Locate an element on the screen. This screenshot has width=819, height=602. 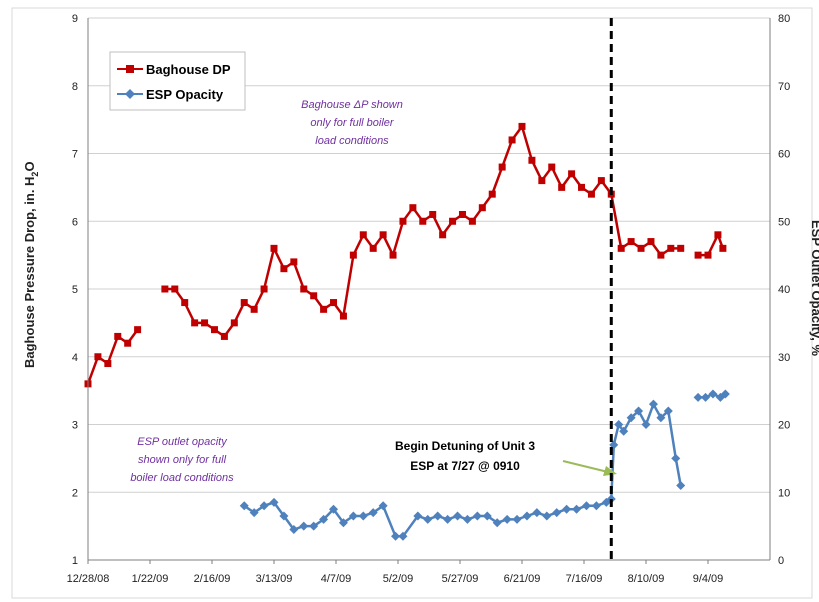
legend: Baghouse DP ESP Opacity is located at coordinates (177, 81).